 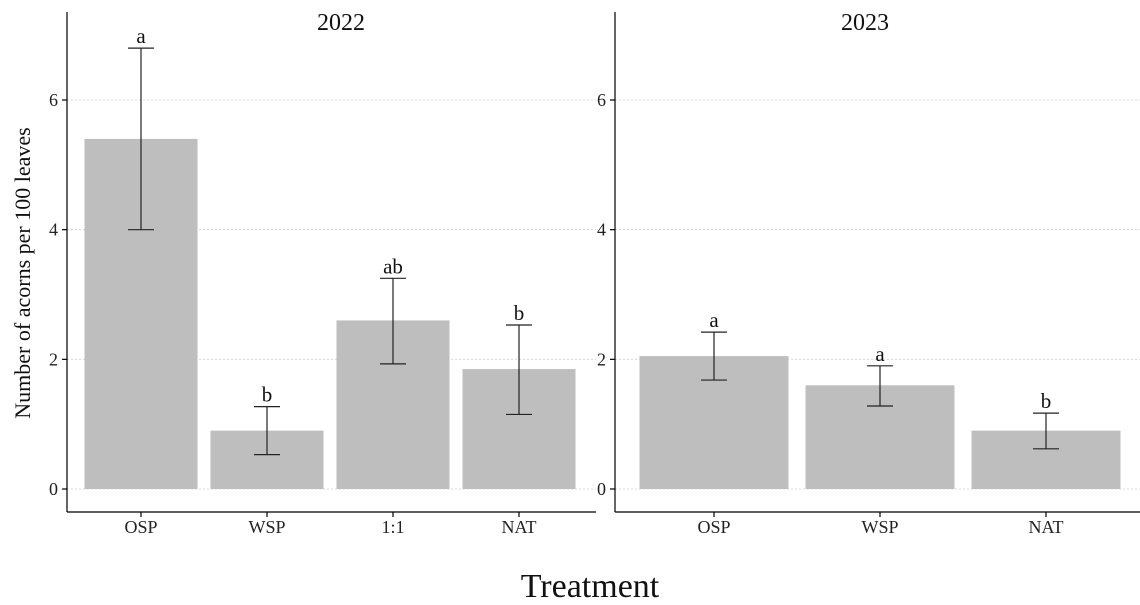 I want to click on bars-2023, so click(x=880, y=422).